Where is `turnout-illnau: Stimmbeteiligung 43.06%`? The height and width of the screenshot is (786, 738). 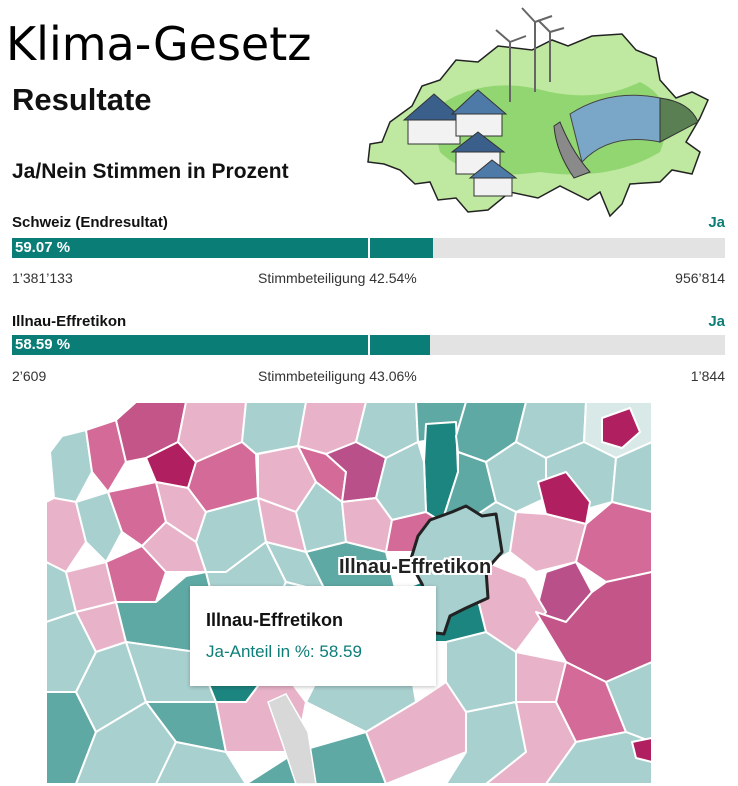 turnout-illnau: Stimmbeteiligung 43.06% is located at coordinates (337, 376).